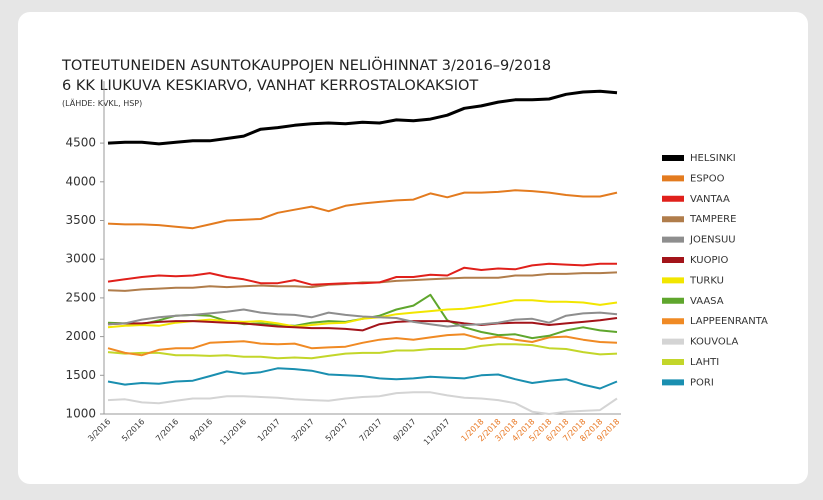 This screenshot has height=500, width=823. Describe the element at coordinates (707, 301) in the screenshot. I see `legend-label: VAASA` at that location.